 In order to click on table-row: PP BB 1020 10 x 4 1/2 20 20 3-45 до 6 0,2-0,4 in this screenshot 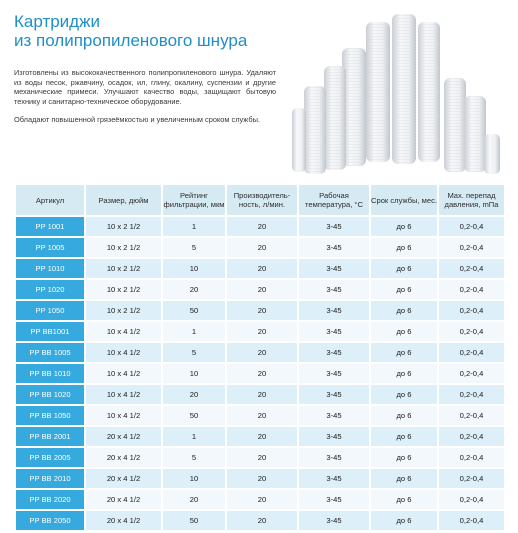, I will do `click(260, 394)`.